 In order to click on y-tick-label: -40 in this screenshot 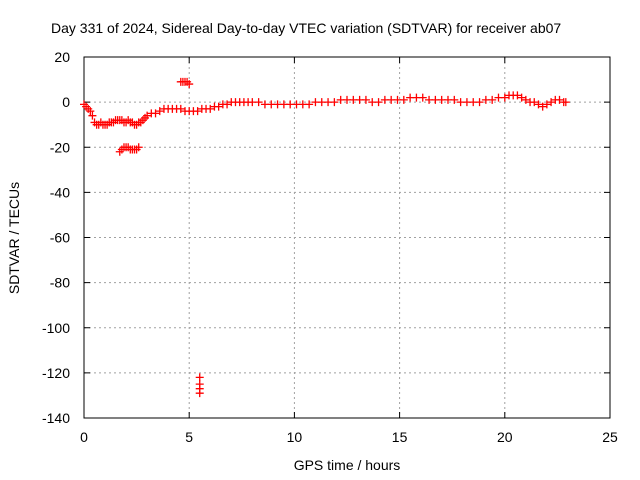, I will do `click(60, 192)`.